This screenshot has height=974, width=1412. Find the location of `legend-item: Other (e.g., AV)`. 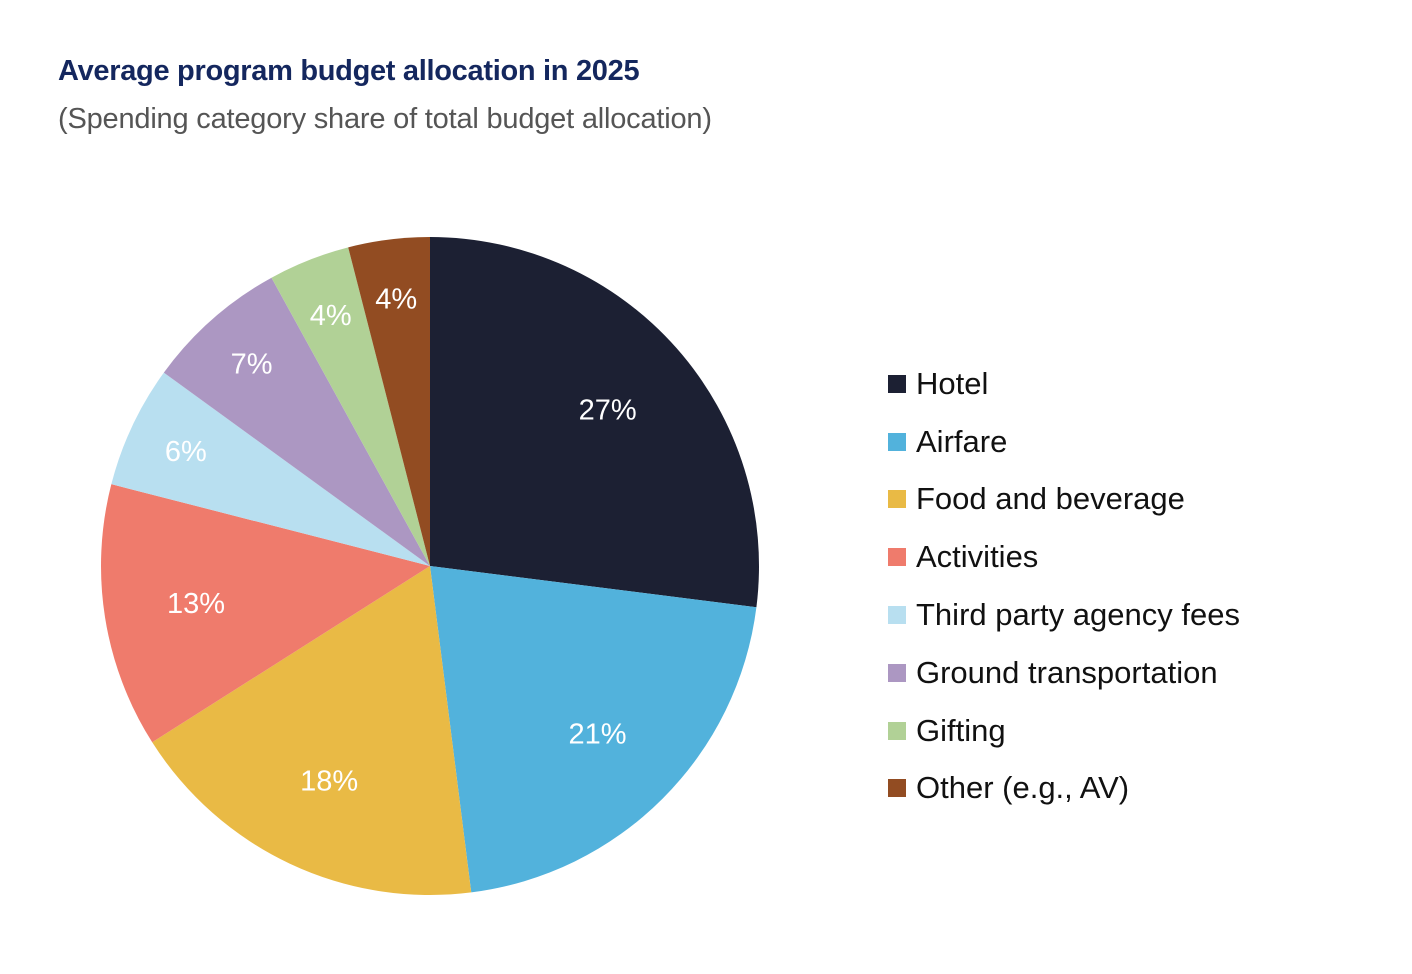

legend-item: Other (e.g., AV) is located at coordinates (1064, 789).